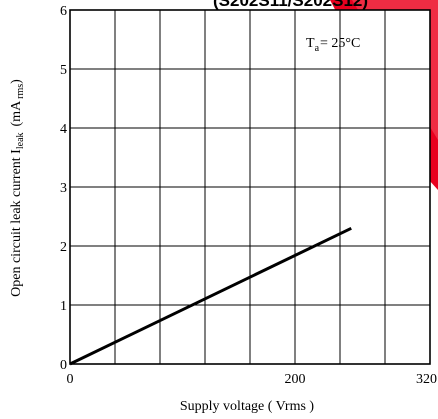 This screenshot has width=438, height=419. What do you see at coordinates (63, 247) in the screenshot?
I see `y-tick-label: 2` at bounding box center [63, 247].